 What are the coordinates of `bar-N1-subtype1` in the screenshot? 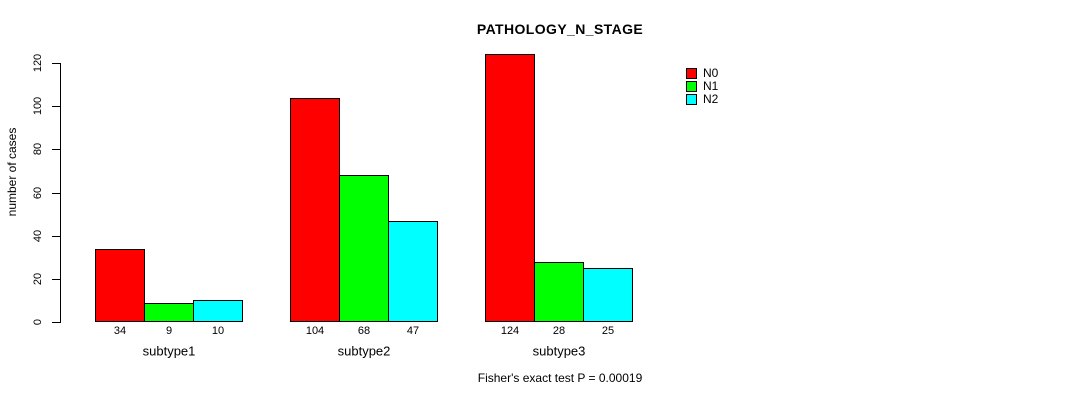 It's located at (169, 312).